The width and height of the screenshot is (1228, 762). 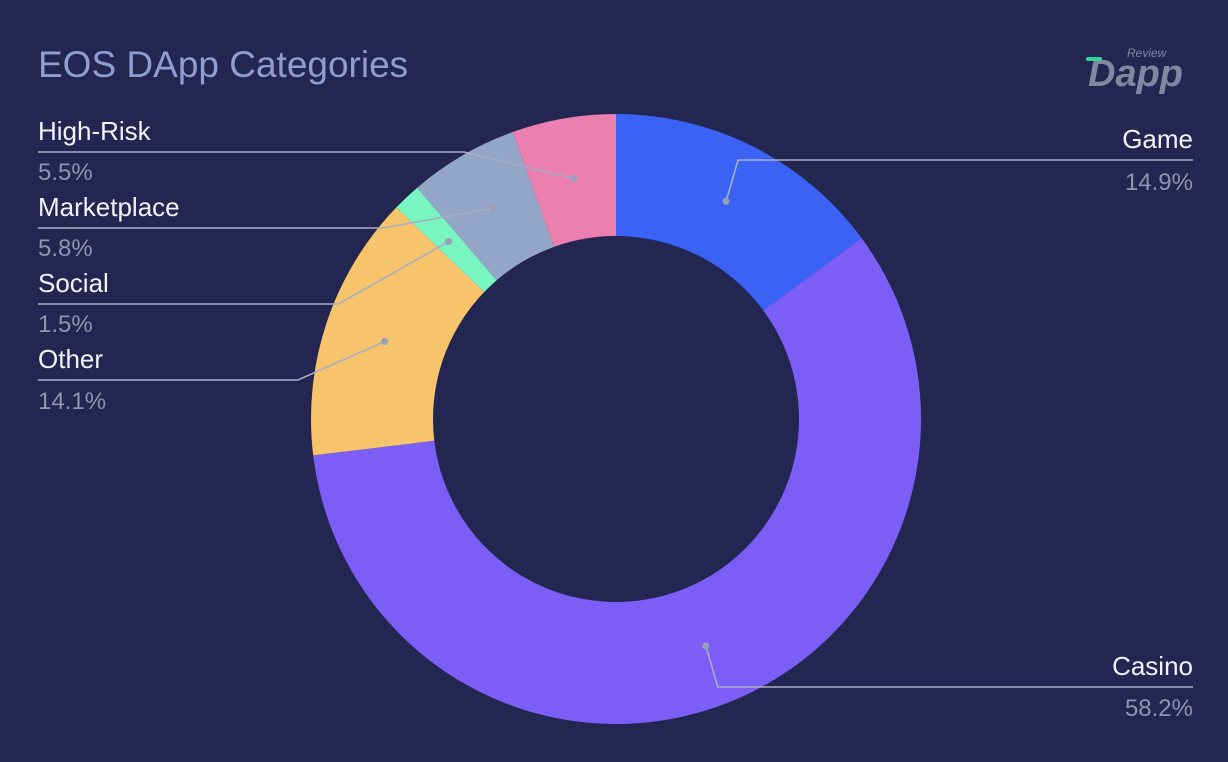 What do you see at coordinates (739, 212) in the screenshot?
I see `slice-game` at bounding box center [739, 212].